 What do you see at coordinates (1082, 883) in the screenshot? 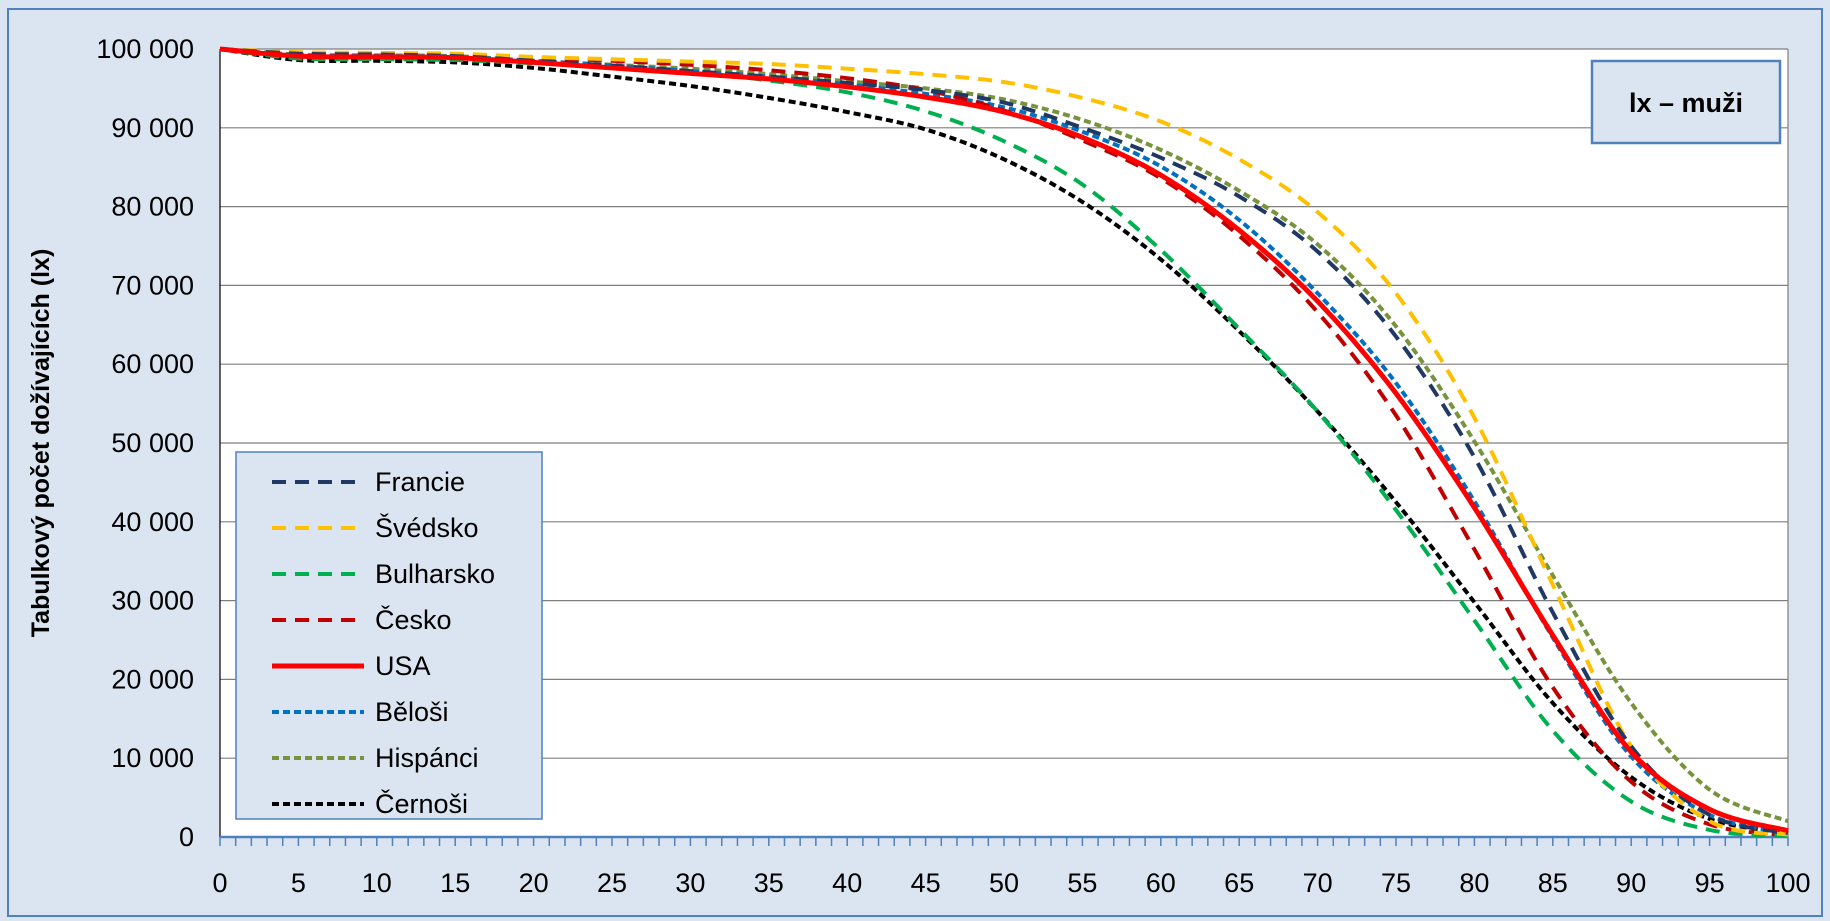
I see `x-tick-label: 55` at bounding box center [1082, 883].